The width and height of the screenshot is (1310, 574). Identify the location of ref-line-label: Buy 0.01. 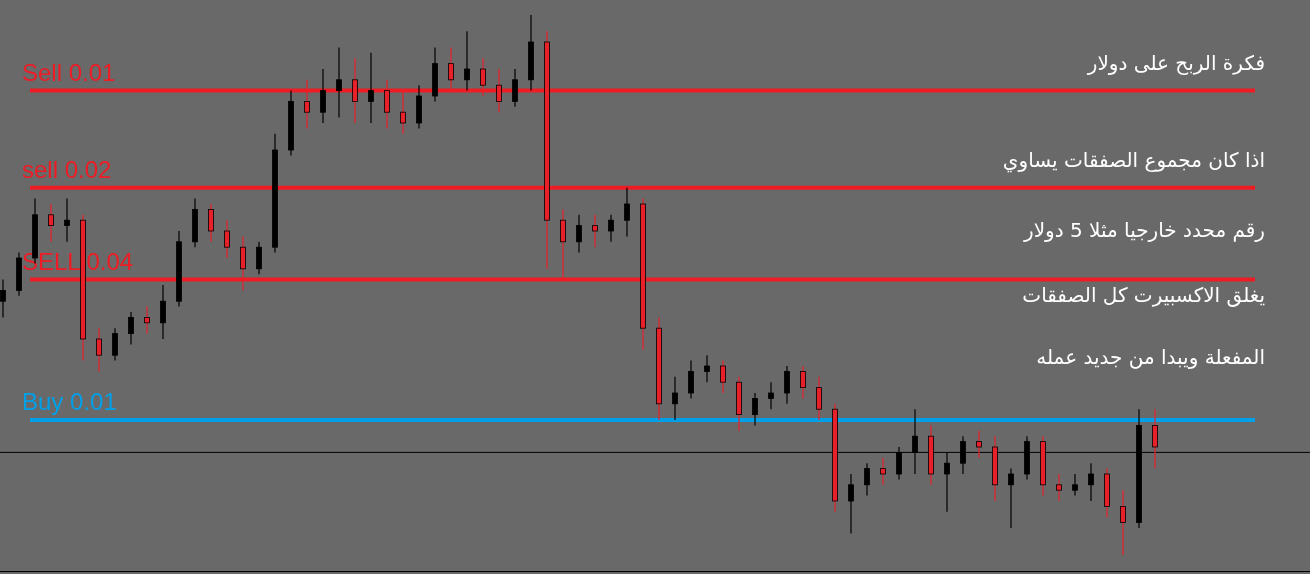
(69, 401).